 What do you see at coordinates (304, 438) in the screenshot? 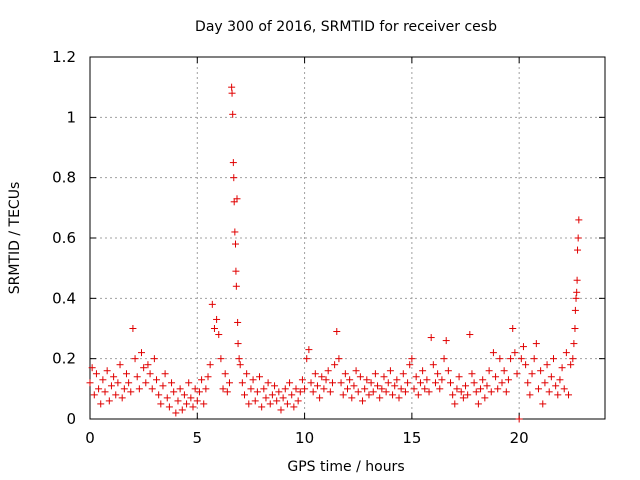
I see `x-tick-label: 10` at bounding box center [304, 438].